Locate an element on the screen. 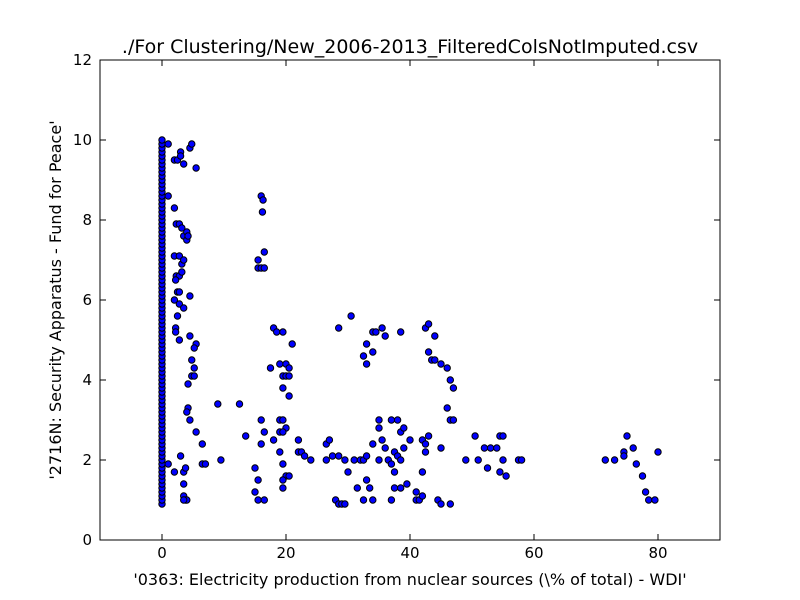 The width and height of the screenshot is (800, 600). x-tick-label: 0 is located at coordinates (162, 553).